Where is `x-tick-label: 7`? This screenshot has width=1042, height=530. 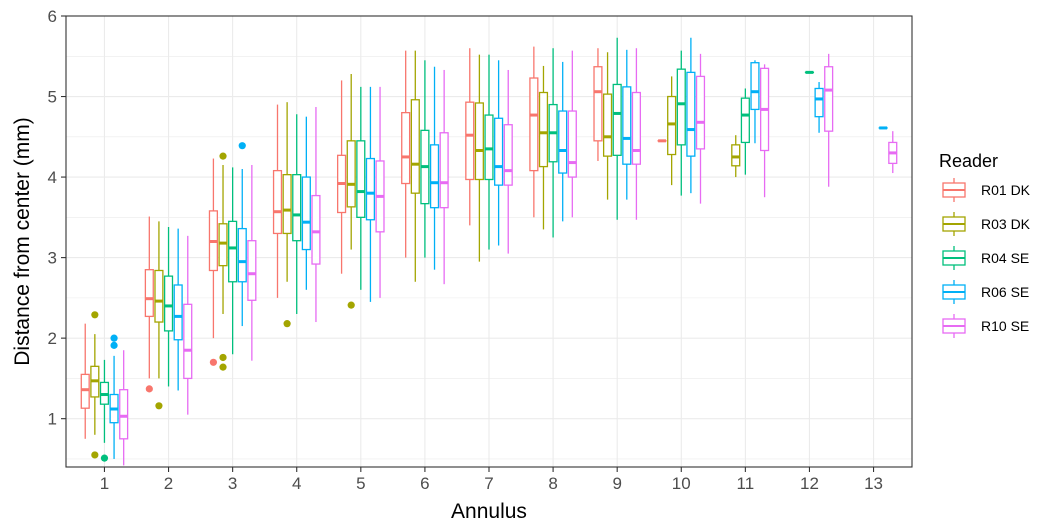
x-tick-label: 7 is located at coordinates (488, 483).